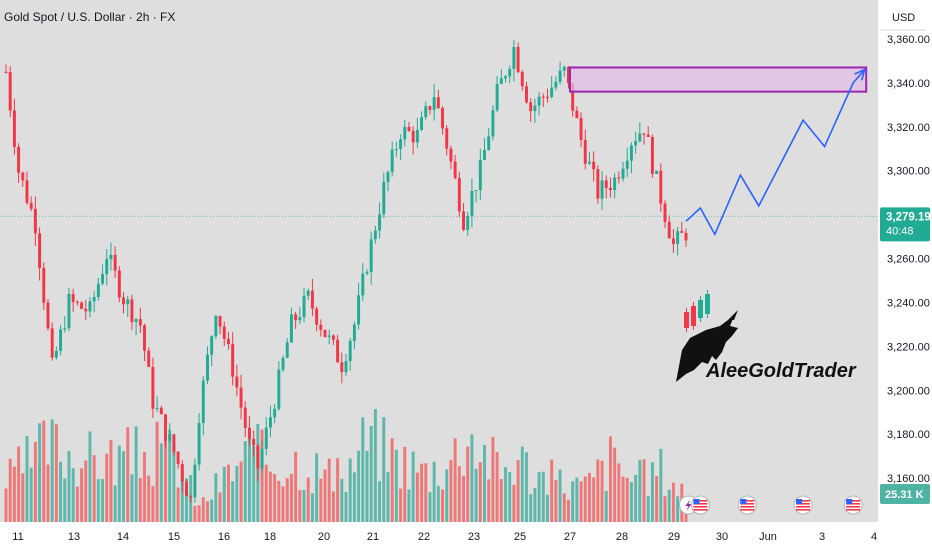 The image size is (932, 555). I want to click on currency-label: USD, so click(903, 18).